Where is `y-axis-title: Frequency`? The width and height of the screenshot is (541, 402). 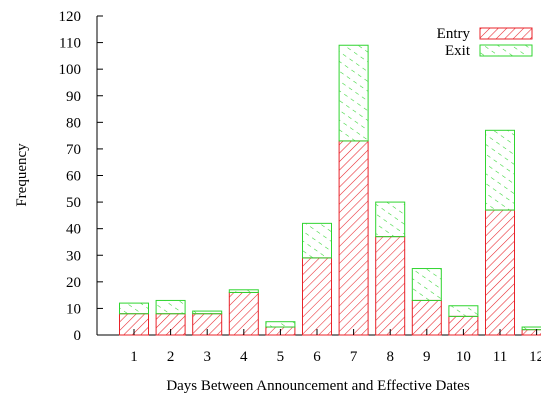
y-axis-title: Frequency is located at coordinates (22, 175).